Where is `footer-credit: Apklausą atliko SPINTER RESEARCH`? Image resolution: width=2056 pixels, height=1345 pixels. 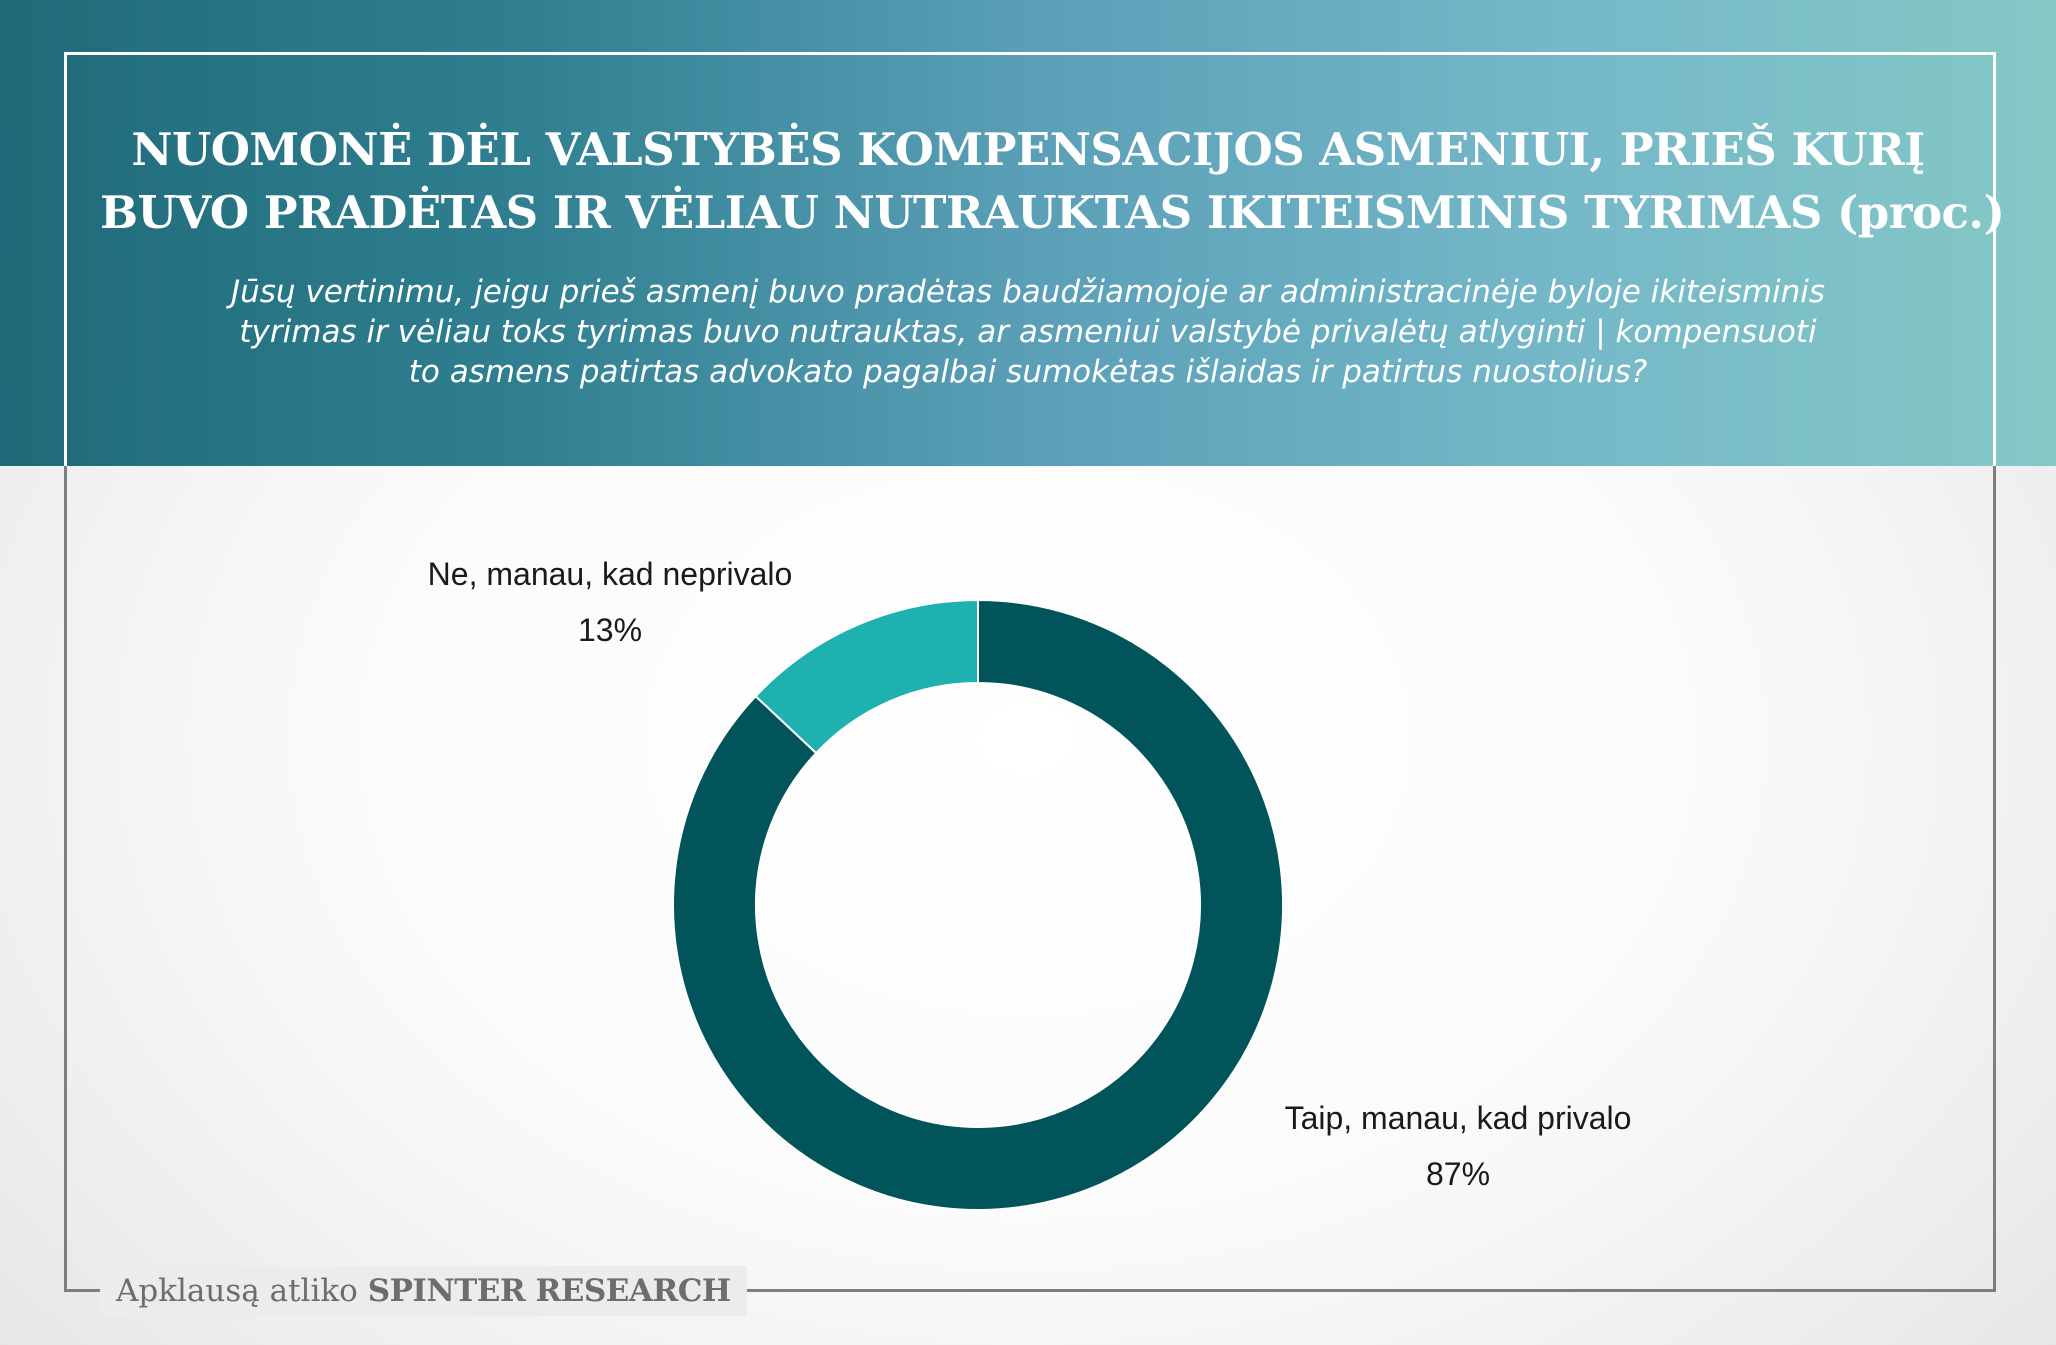
footer-credit: Apklausą atliko SPINTER RESEARCH is located at coordinates (423, 1291).